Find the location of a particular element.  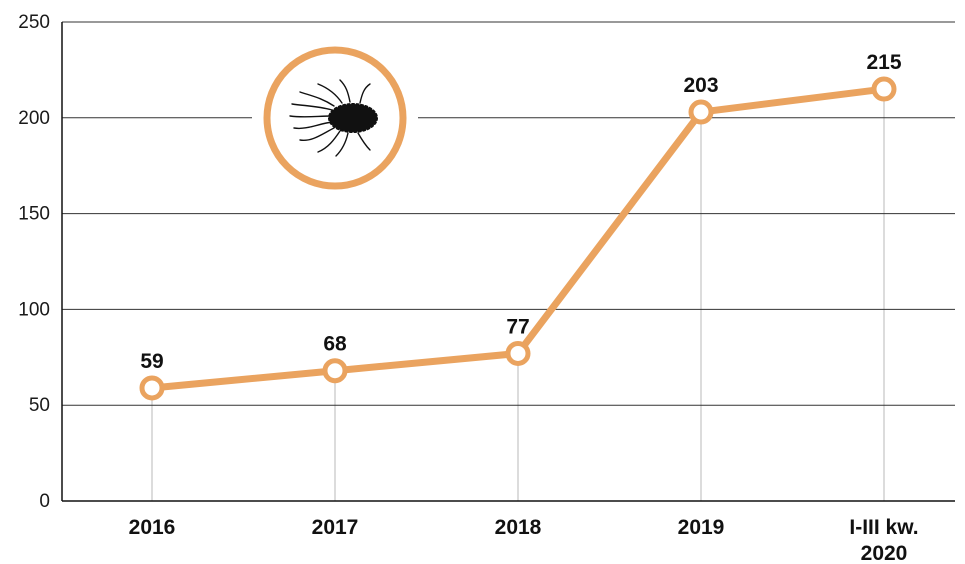

icon-badge is located at coordinates (335, 120).